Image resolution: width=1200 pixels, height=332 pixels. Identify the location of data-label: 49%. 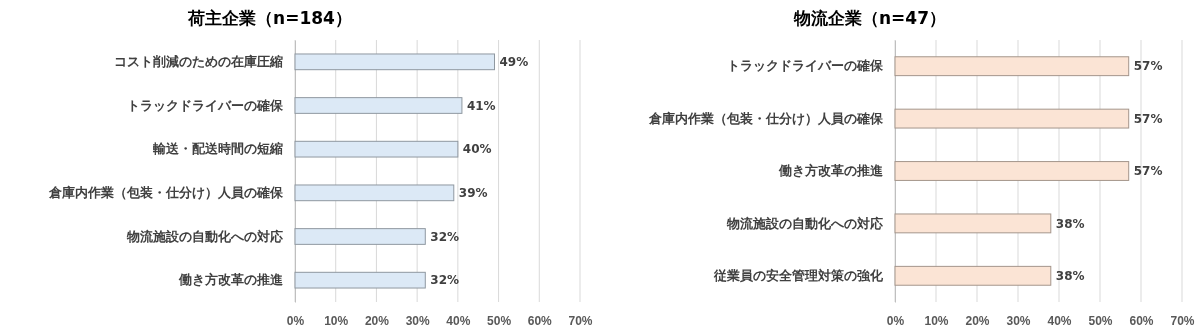
(514, 62).